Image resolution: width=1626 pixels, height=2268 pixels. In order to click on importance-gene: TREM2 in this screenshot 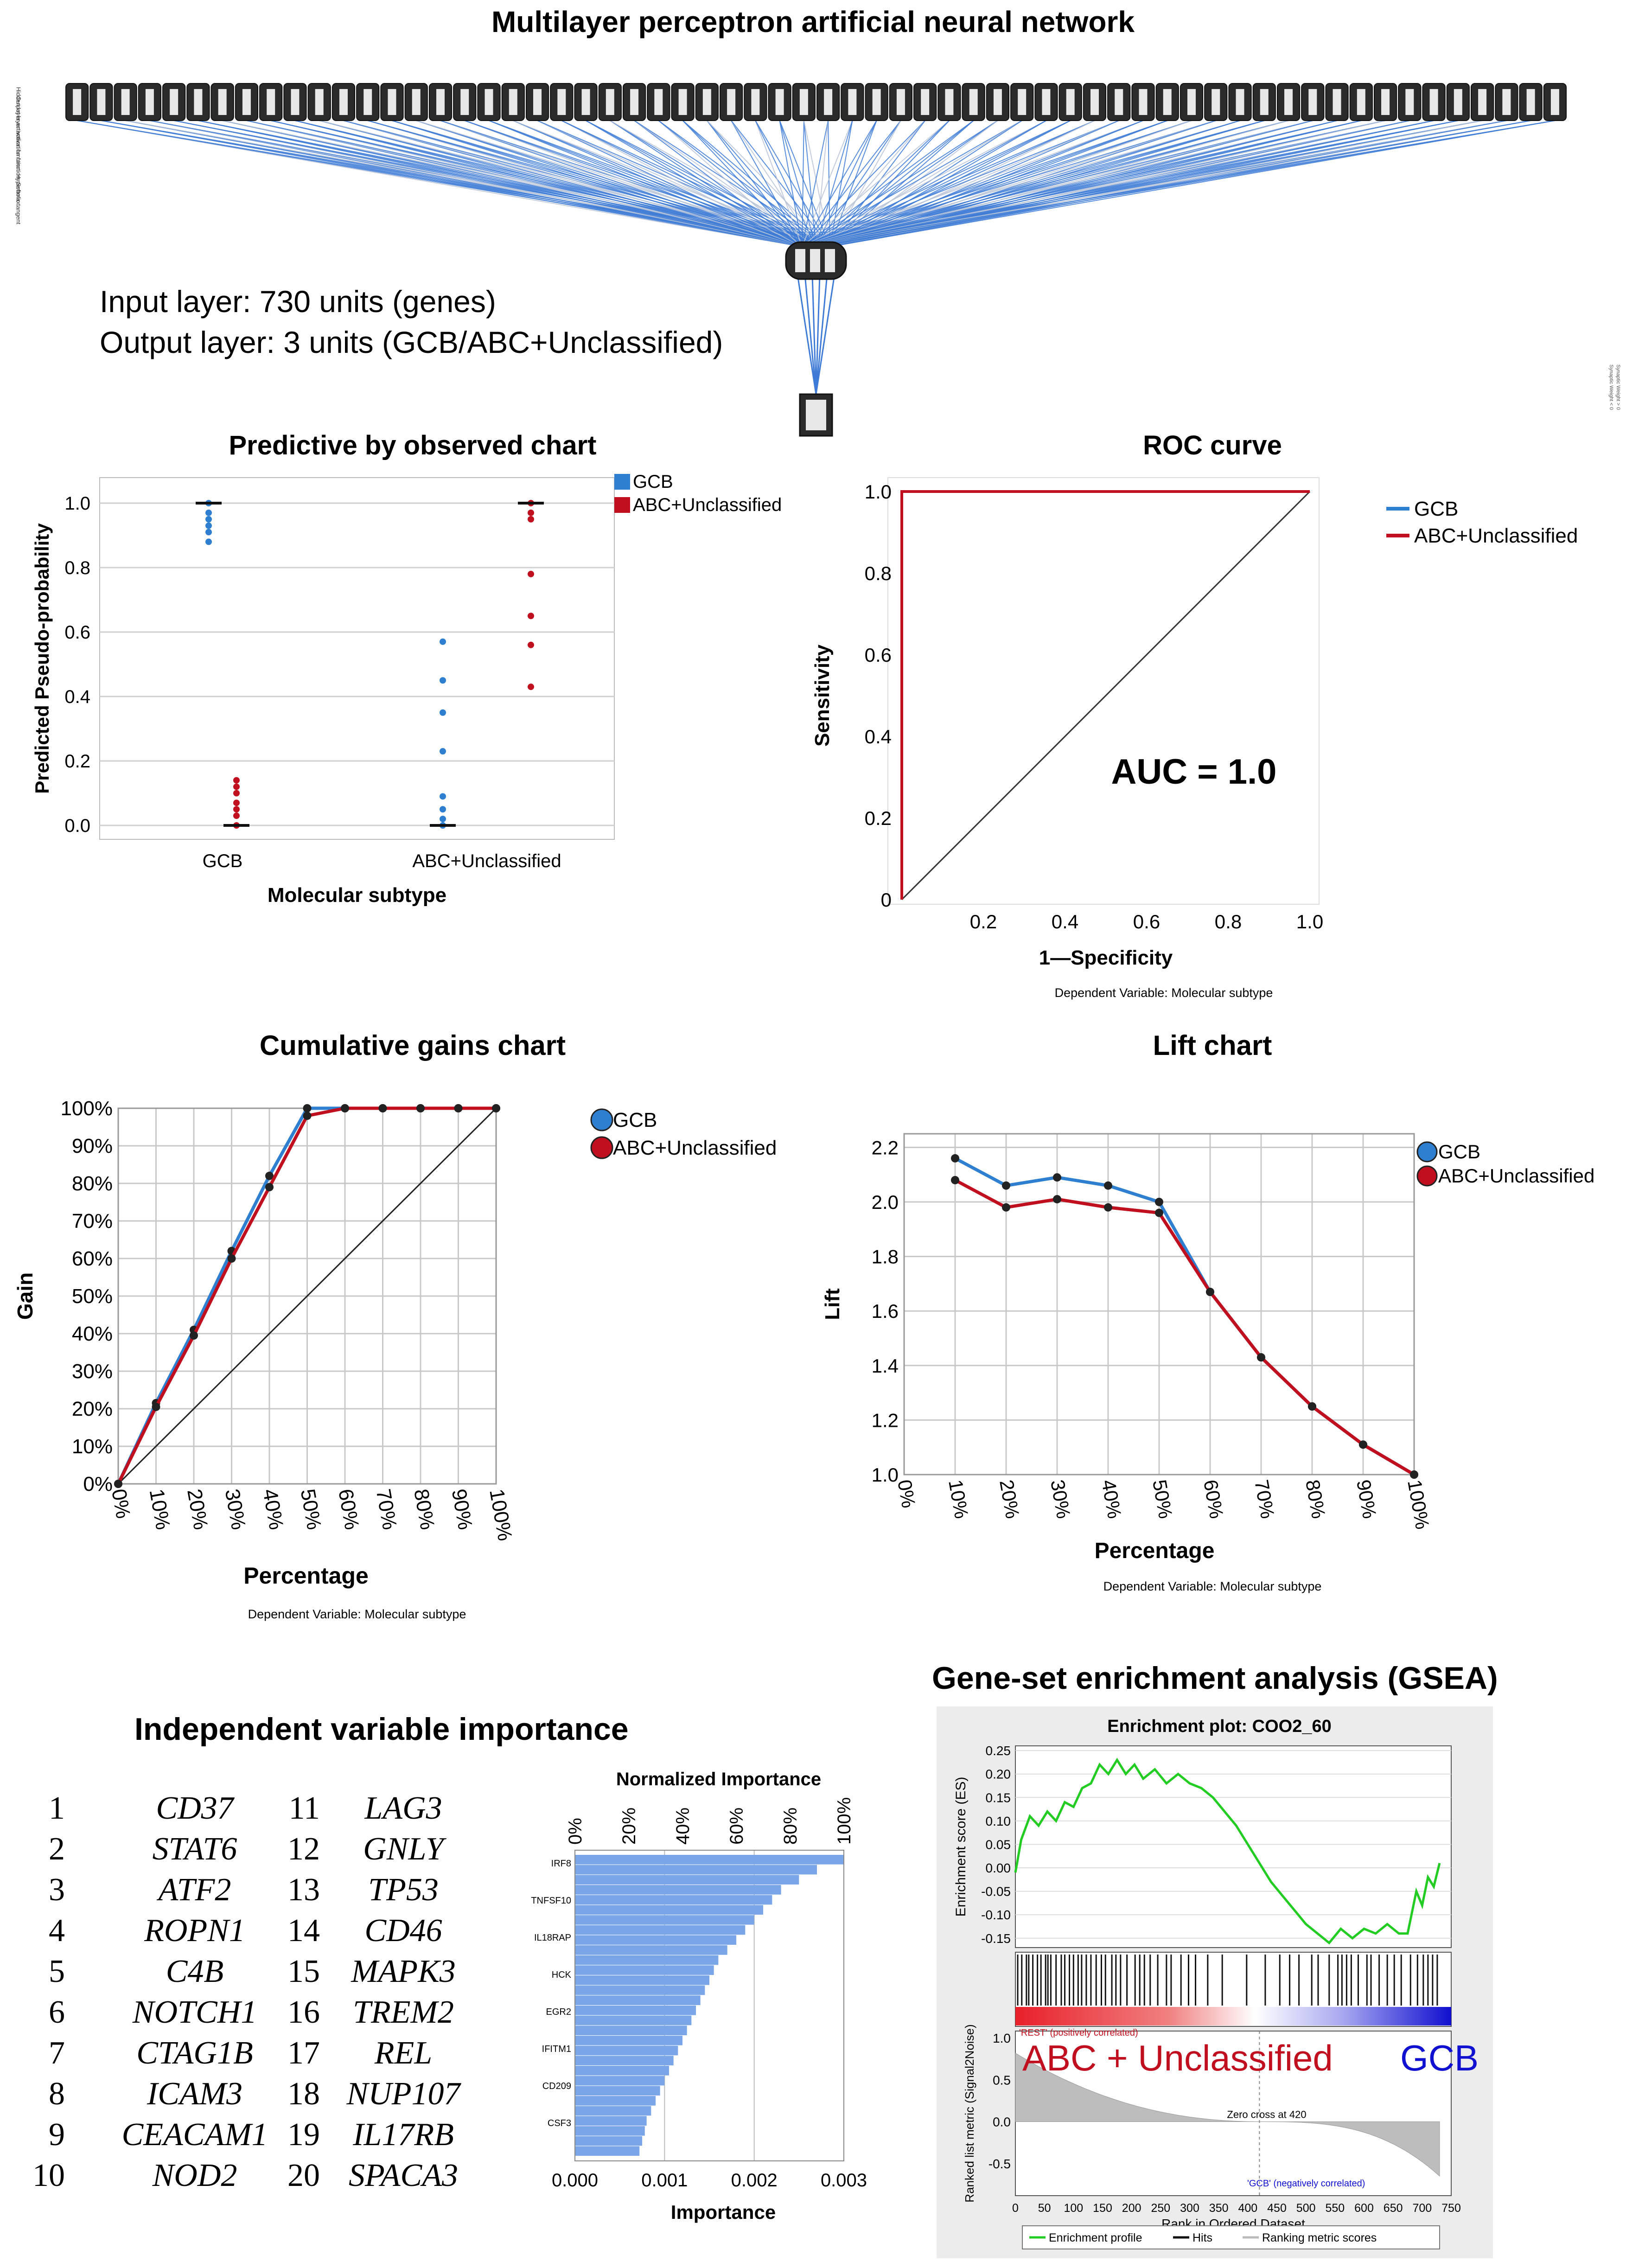, I will do `click(403, 2012)`.